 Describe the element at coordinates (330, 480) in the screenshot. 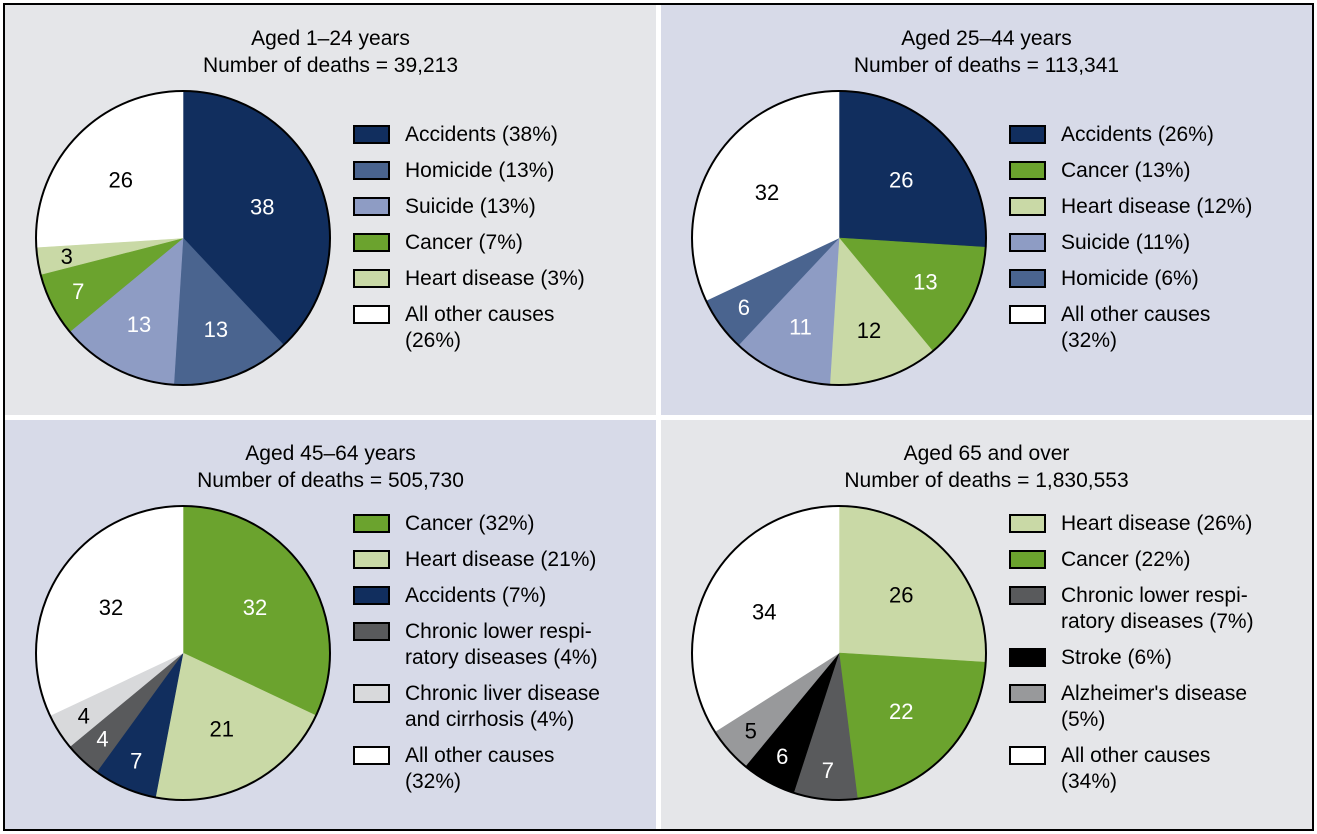

I see `panel-subtitle: Number of deaths = 505,730` at that location.